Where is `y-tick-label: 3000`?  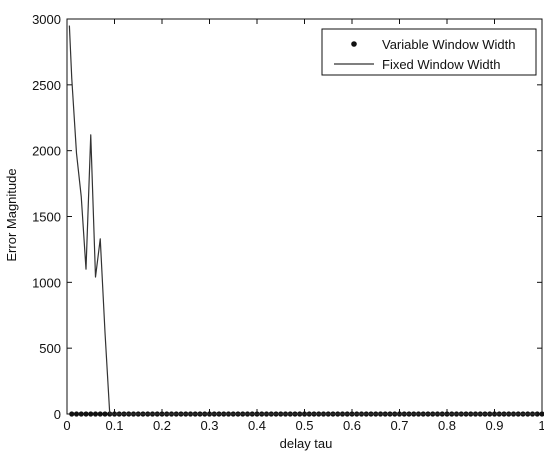 y-tick-label: 3000 is located at coordinates (46, 19).